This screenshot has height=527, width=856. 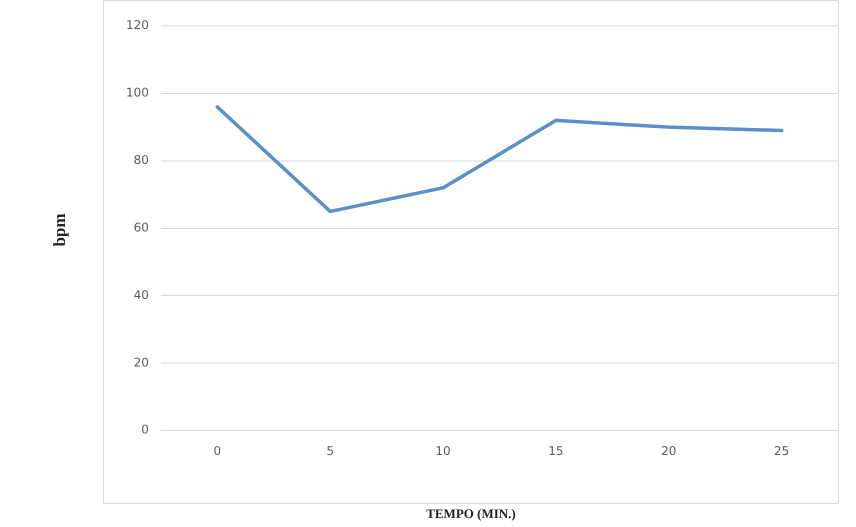 I want to click on y-tick-label: 120, so click(x=137, y=25).